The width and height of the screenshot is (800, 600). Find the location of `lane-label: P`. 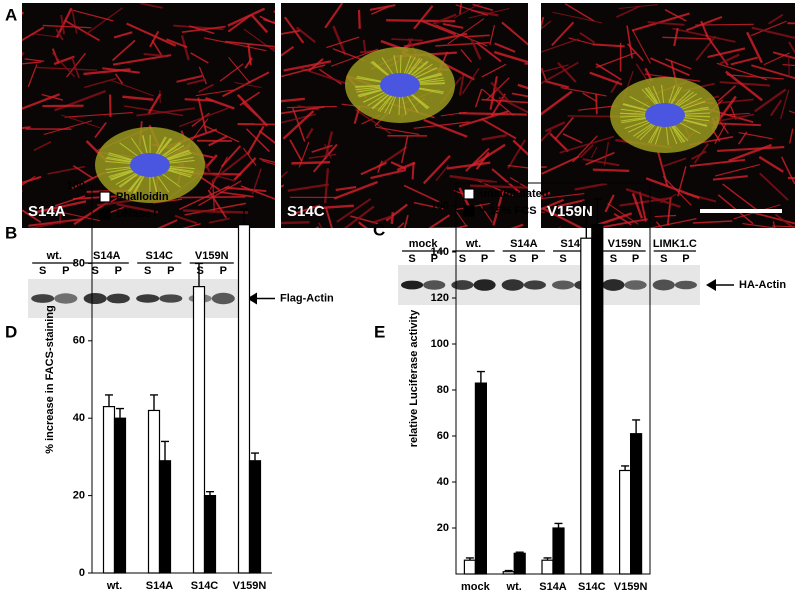

lane-label: P is located at coordinates (635, 259).